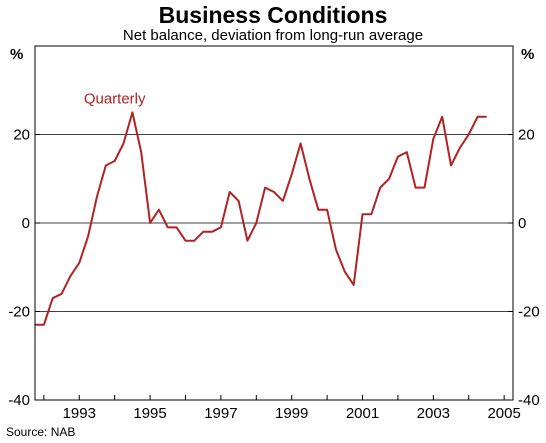 Image resolution: width=546 pixels, height=443 pixels. What do you see at coordinates (19, 312) in the screenshot?
I see `y-tick-label-left: -20` at bounding box center [19, 312].